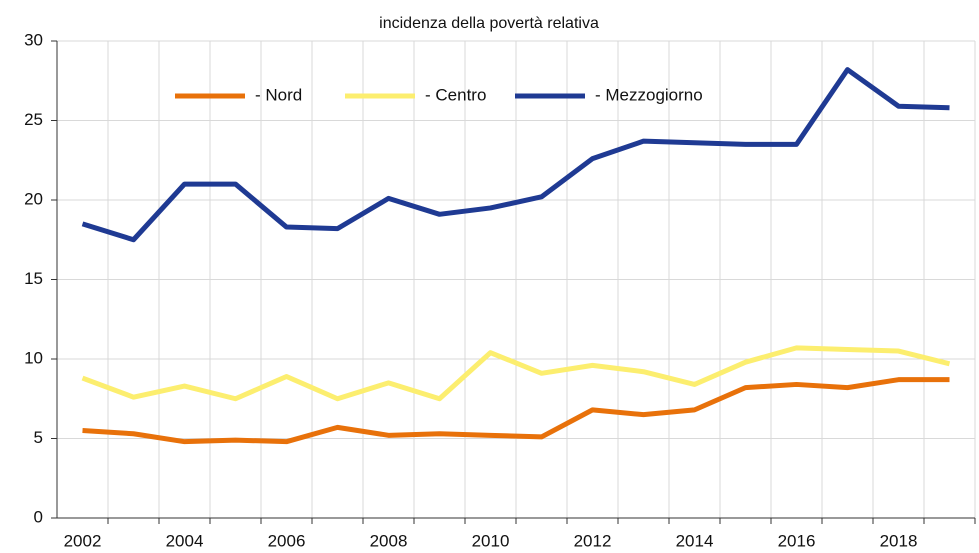  I want to click on legend-label: - Nord, so click(278, 94).